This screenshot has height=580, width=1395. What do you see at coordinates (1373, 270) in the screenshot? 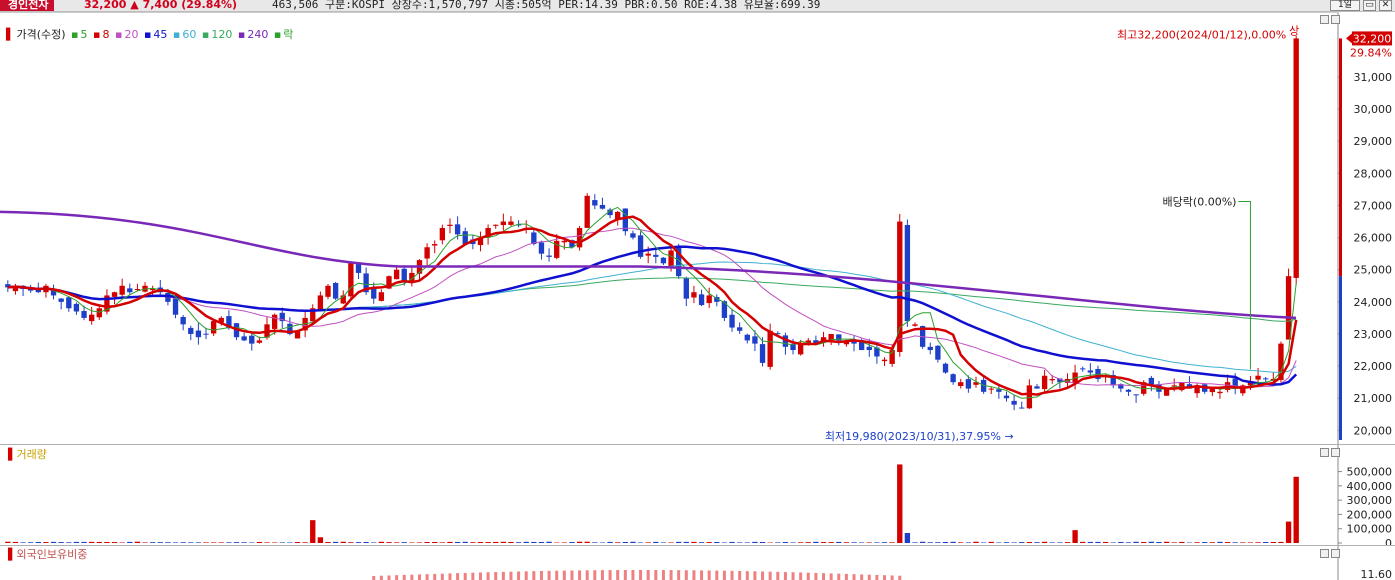
I see `price-tick-label: 25,000` at bounding box center [1373, 270].